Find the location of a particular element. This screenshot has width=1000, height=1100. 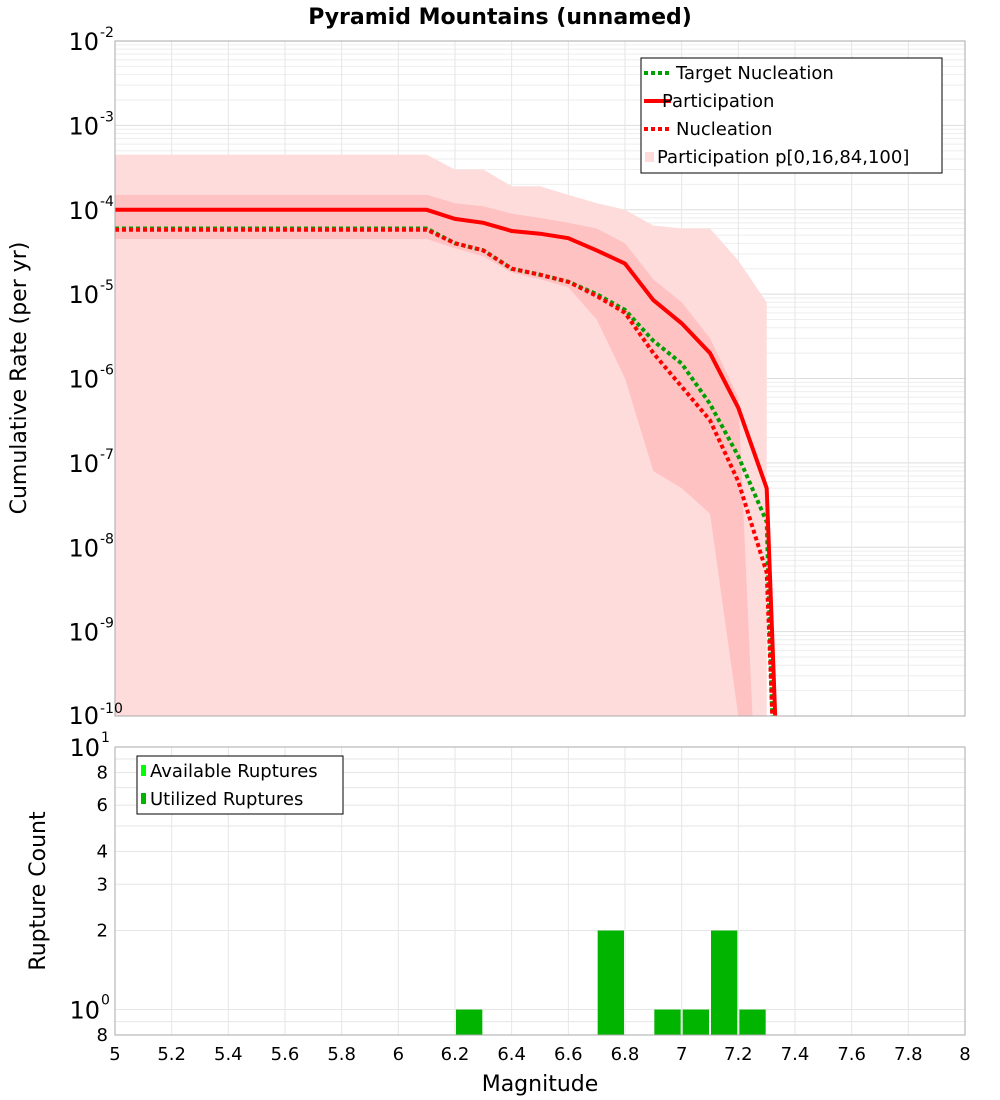

legend-label: Utilized Ruptures is located at coordinates (226, 799).